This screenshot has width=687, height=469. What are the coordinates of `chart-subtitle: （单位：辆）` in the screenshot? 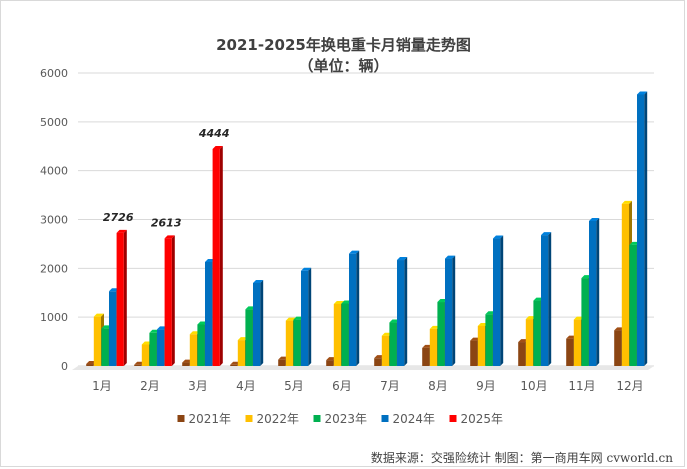 It's located at (343, 66).